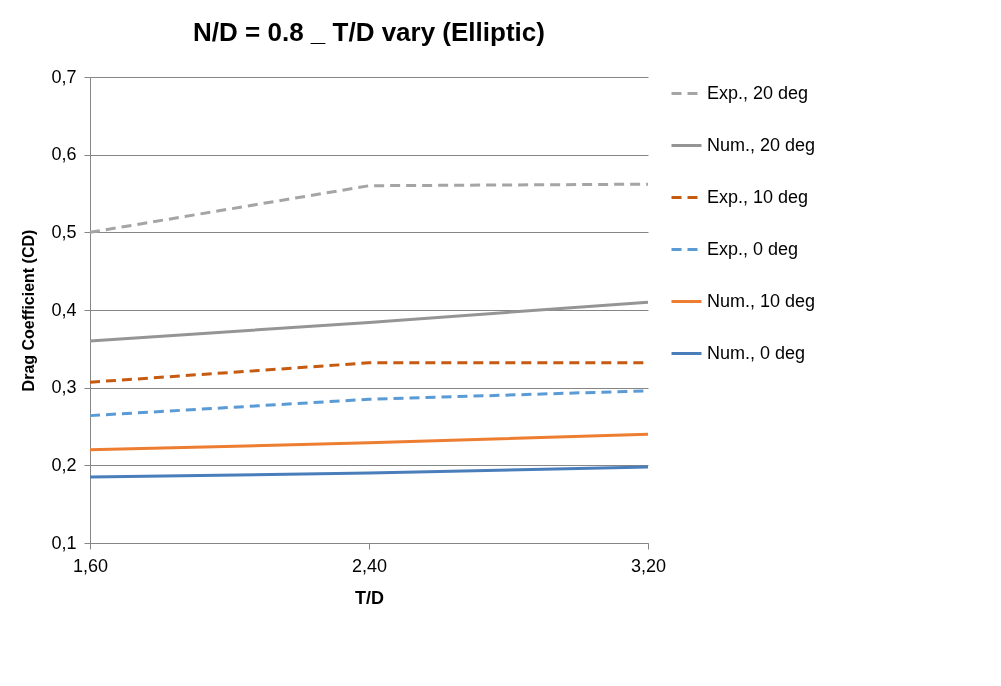 The image size is (1001, 686). Describe the element at coordinates (369, 597) in the screenshot. I see `x-axis-title: T/D` at that location.